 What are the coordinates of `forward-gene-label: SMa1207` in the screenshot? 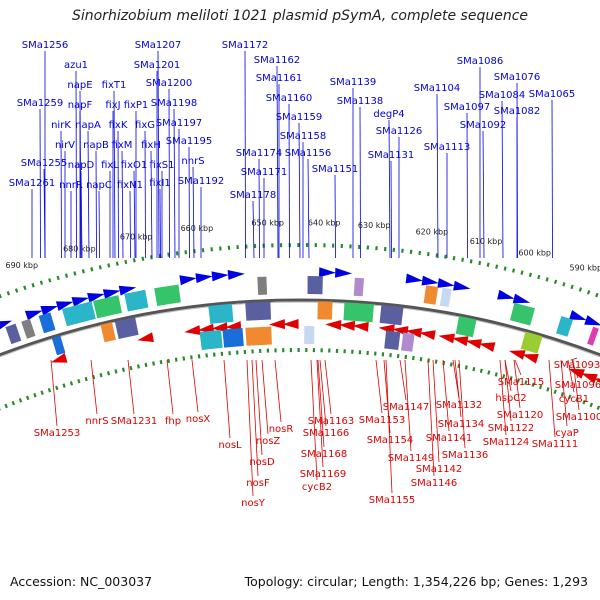 It's located at (158, 45).